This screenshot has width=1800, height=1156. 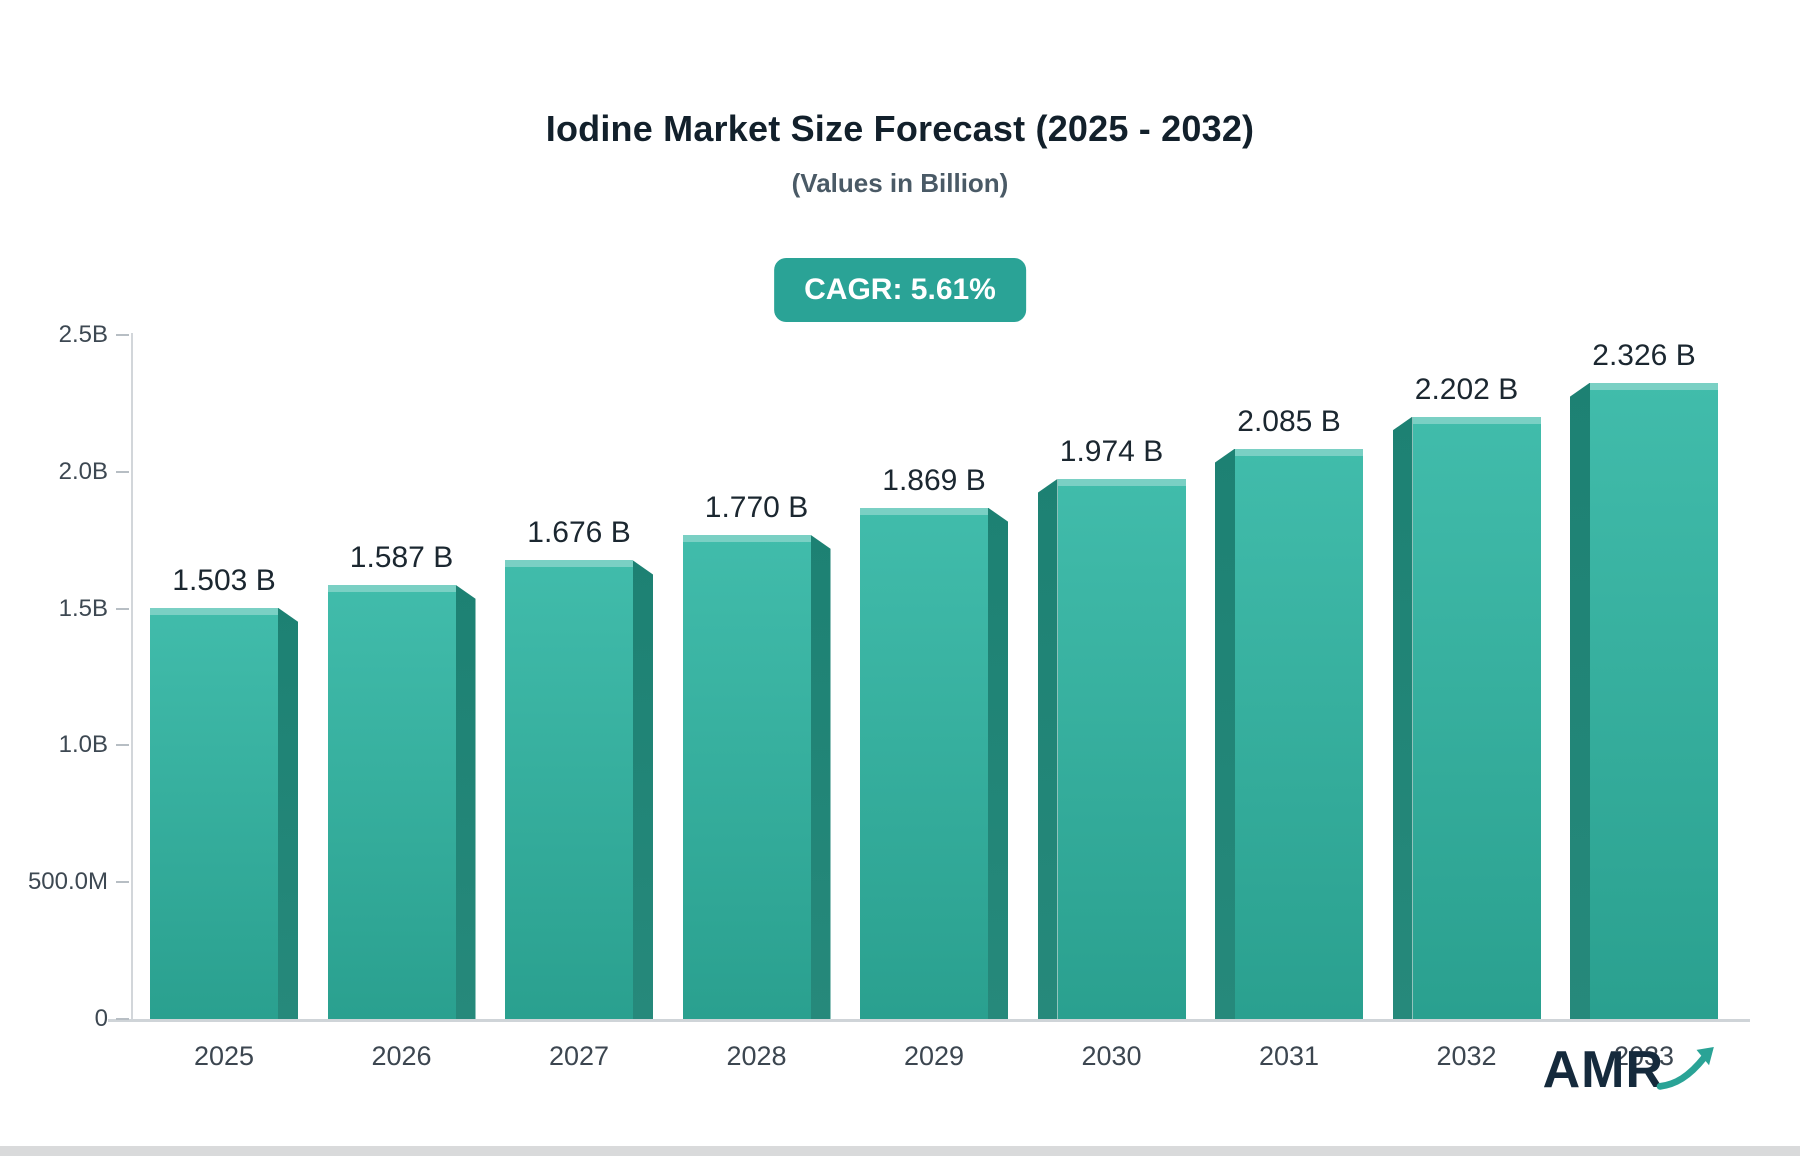 What do you see at coordinates (83, 471) in the screenshot?
I see `y-tick-label: 2.0B` at bounding box center [83, 471].